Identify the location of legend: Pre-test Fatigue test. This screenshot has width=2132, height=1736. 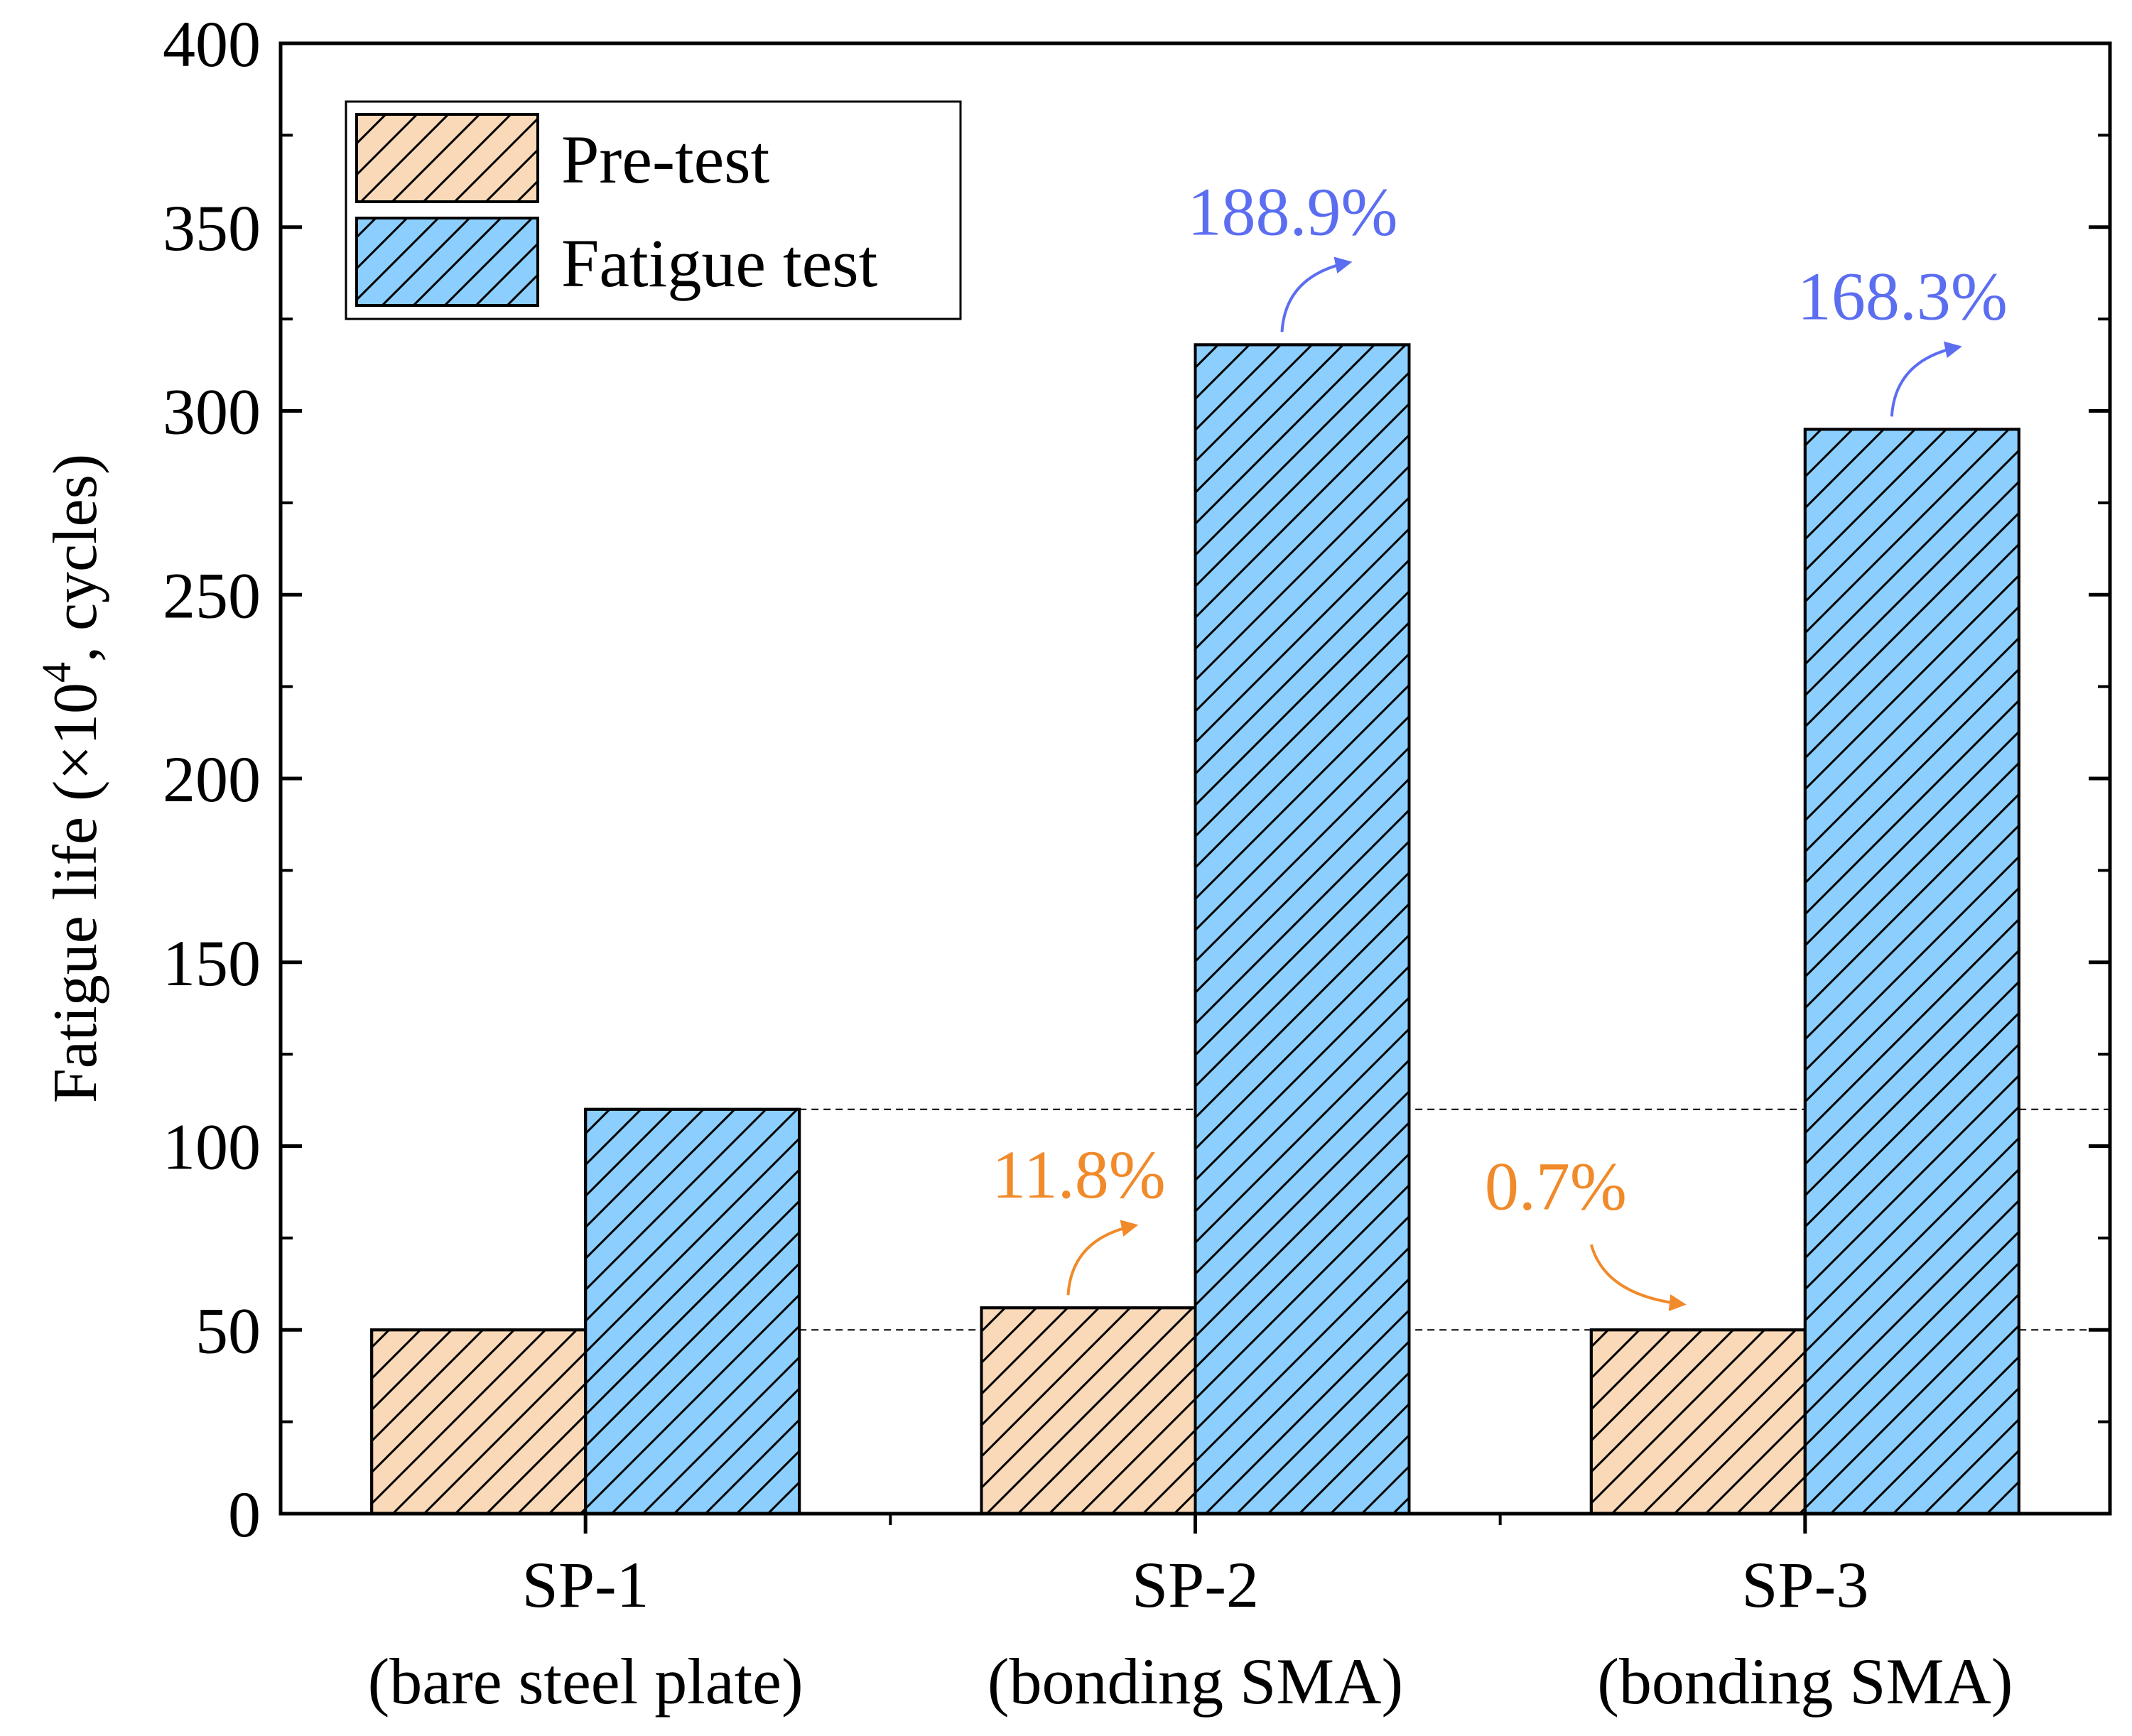
(653, 210).